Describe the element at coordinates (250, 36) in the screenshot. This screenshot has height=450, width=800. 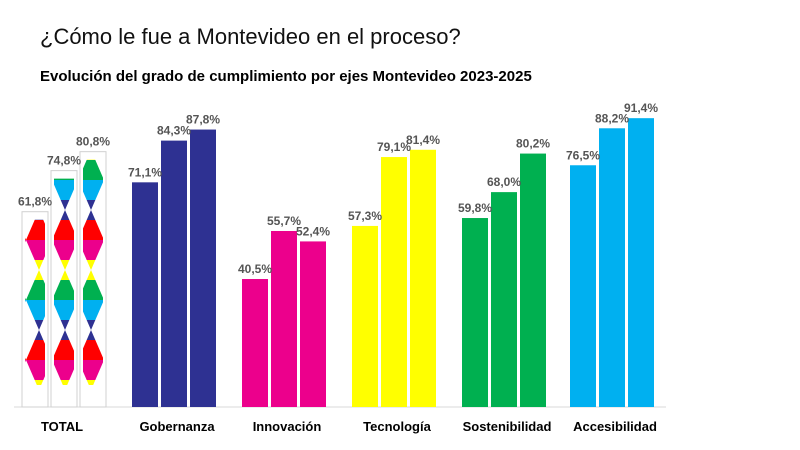
I see `slide-title: ¿Cómo le fue a Montevideo en el proceso?` at that location.